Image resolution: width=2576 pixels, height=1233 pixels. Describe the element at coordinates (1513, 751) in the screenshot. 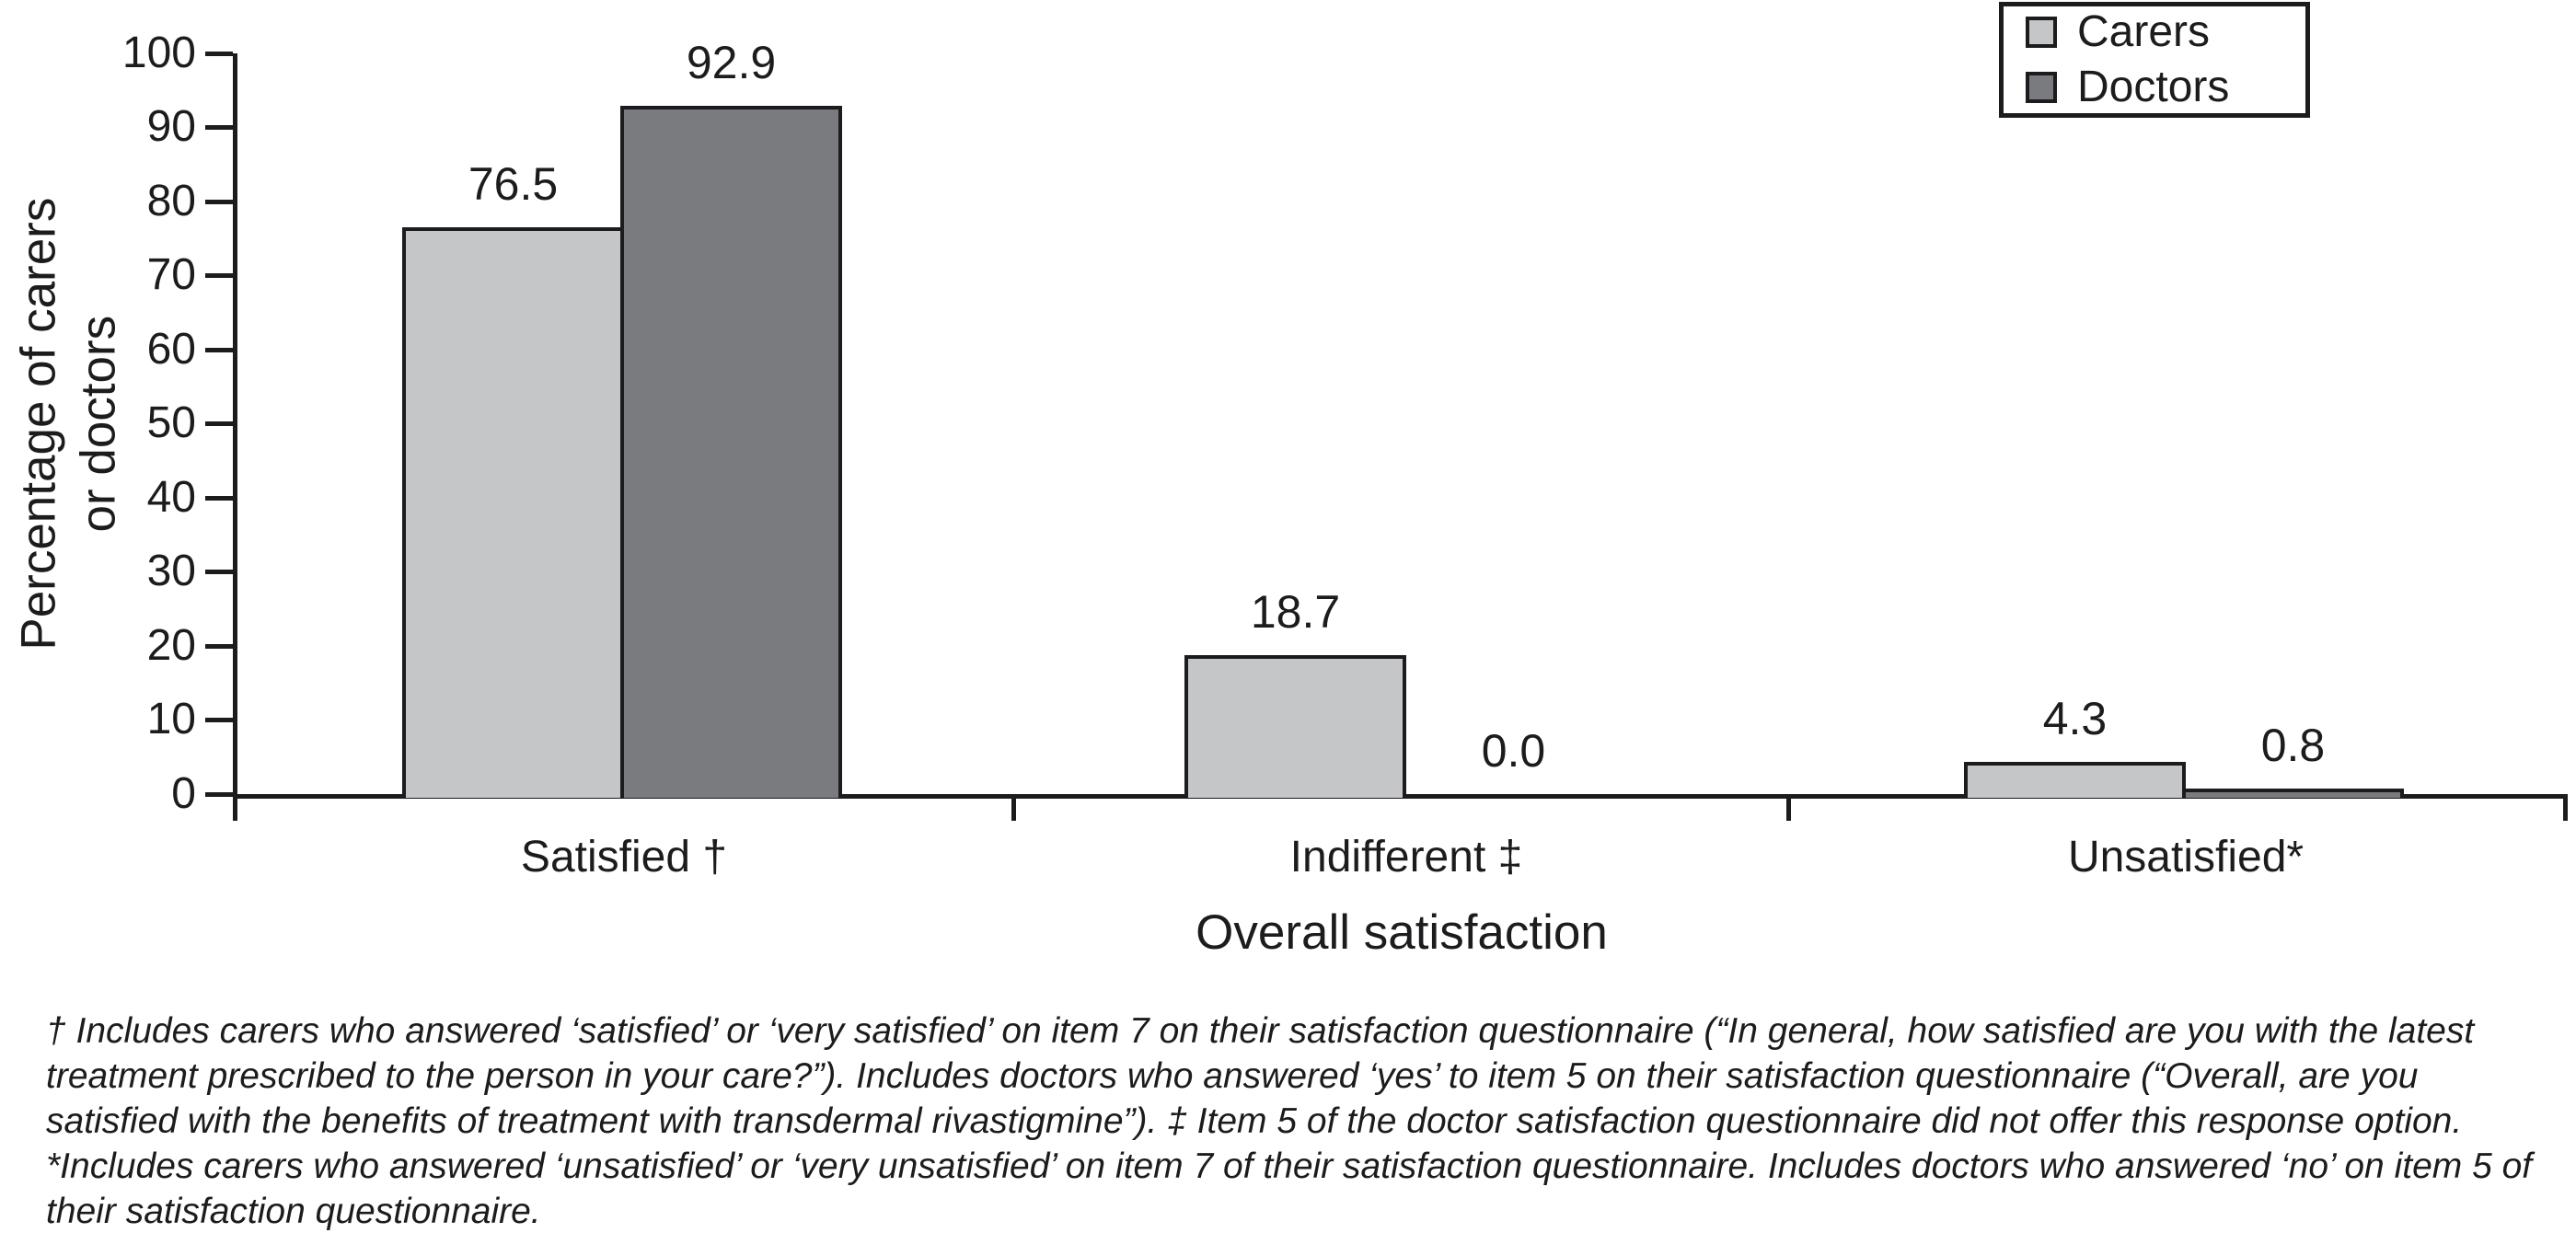

I see `bar-value-label: 0.0` at that location.